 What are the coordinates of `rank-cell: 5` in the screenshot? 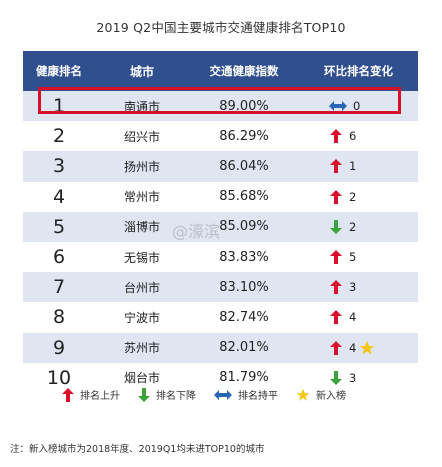 It's located at (59, 226).